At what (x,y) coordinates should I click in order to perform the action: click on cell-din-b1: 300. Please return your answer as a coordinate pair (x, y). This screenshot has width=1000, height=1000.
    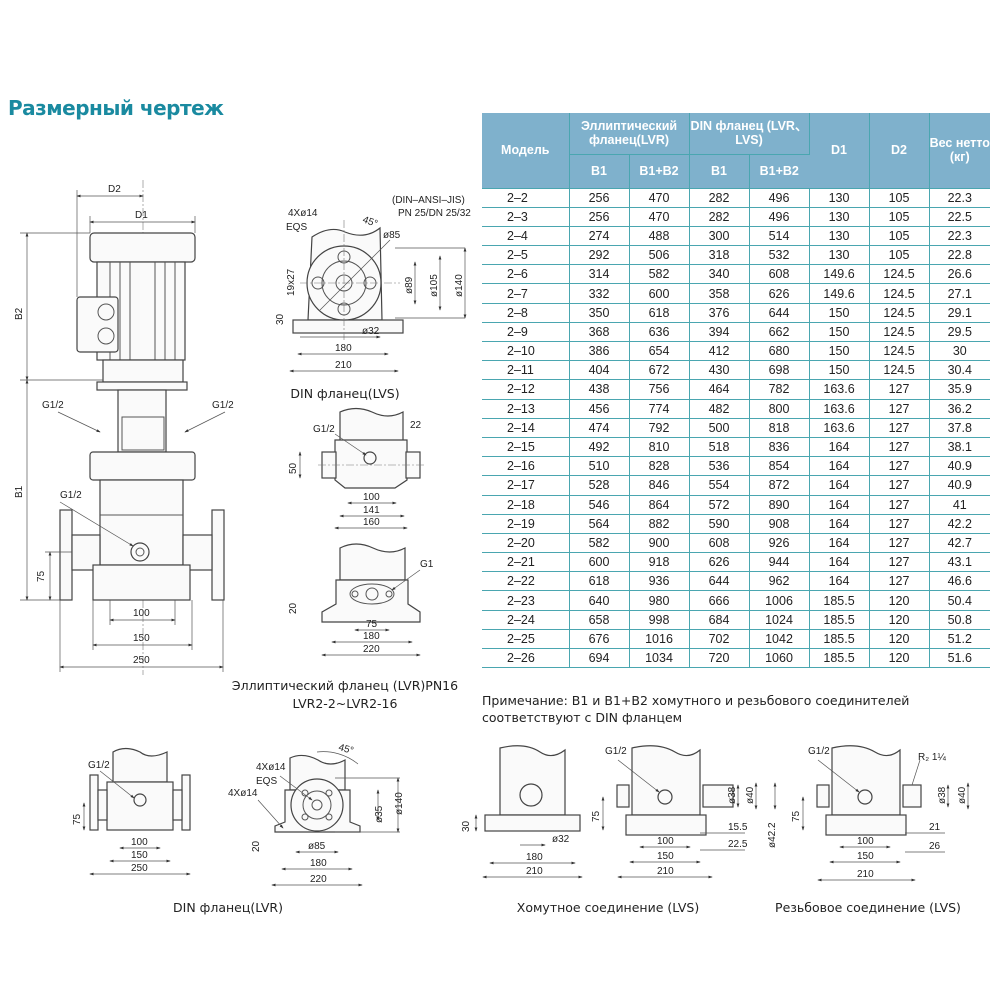
    Looking at the image, I should click on (719, 236).